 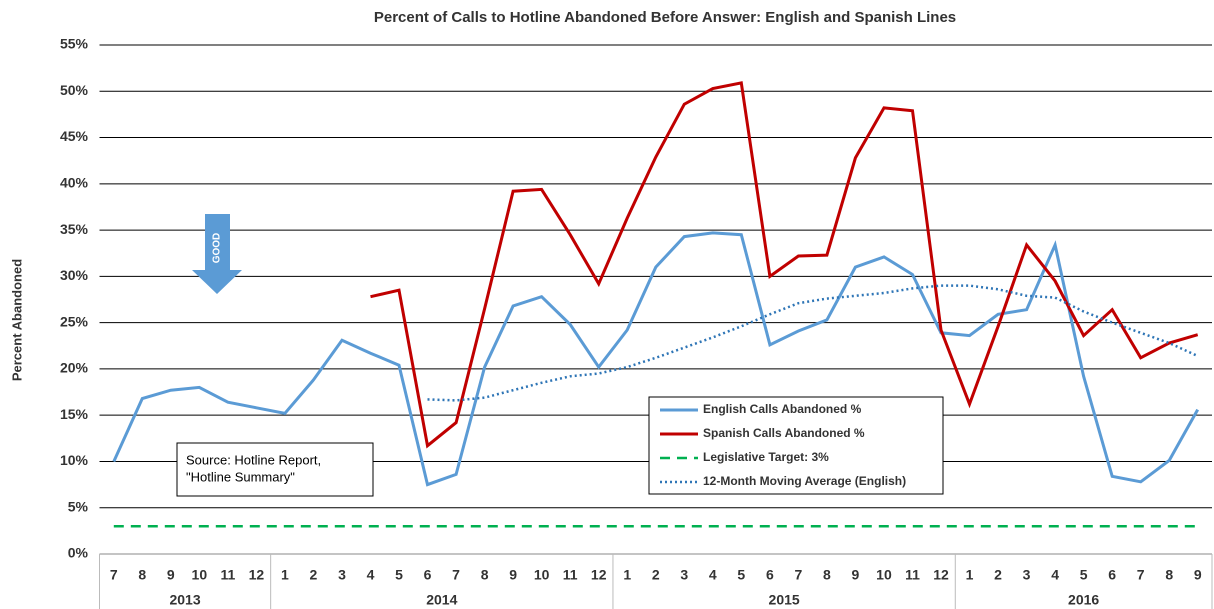 What do you see at coordinates (74, 90) in the screenshot?
I see `y-tick-label: 50%` at bounding box center [74, 90].